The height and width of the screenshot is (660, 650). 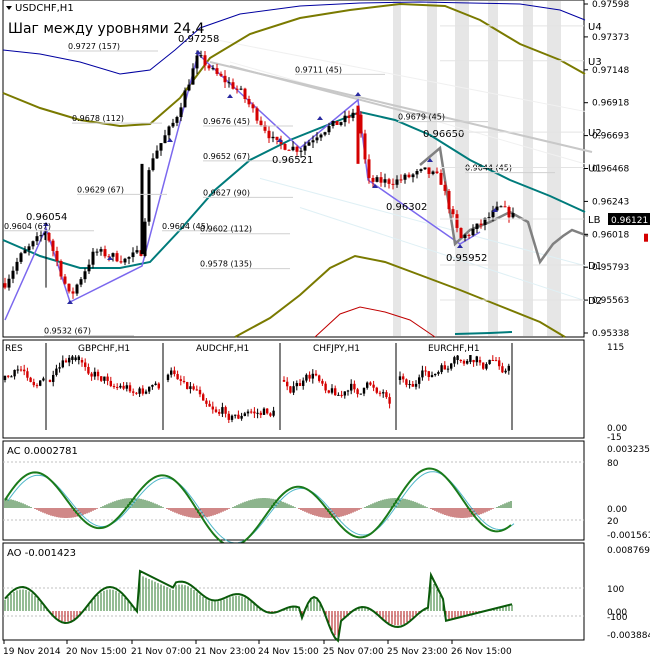 What do you see at coordinates (226, 156) in the screenshot?
I see `fib-level-label: 0.9652 (67)` at bounding box center [226, 156].